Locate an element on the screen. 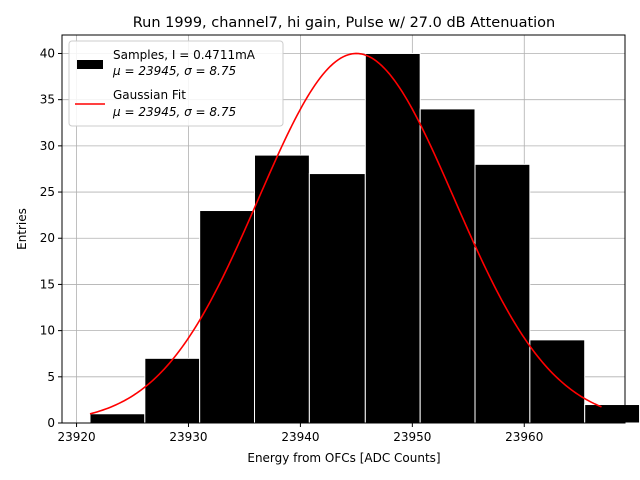 The image size is (640, 480). x-tick-label: 23960 is located at coordinates (524, 437).